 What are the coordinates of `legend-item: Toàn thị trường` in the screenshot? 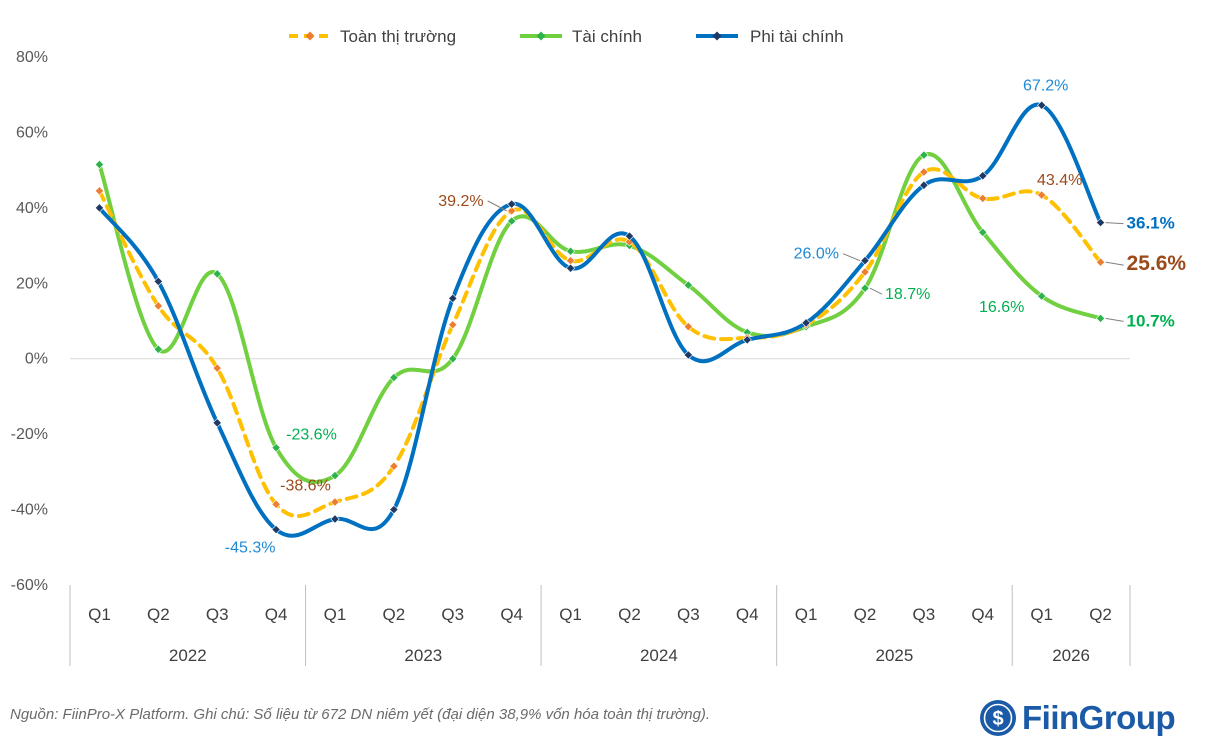 It's located at (372, 36).